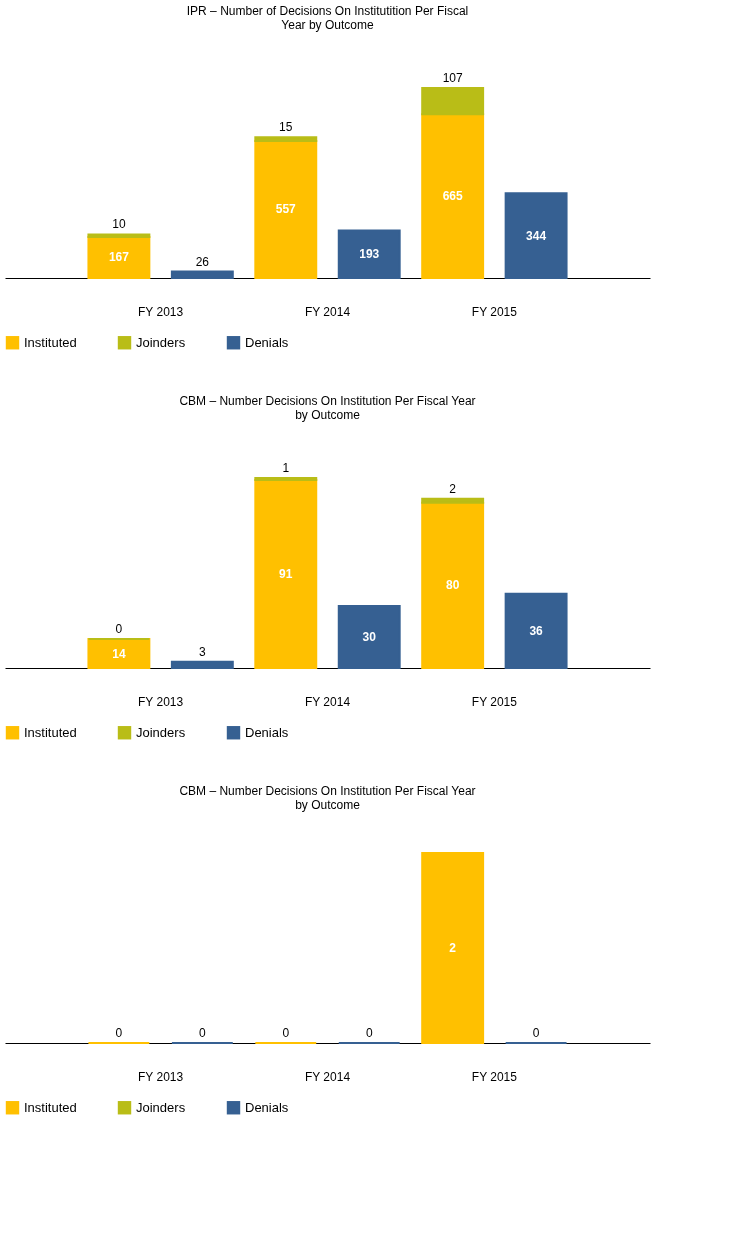 The image size is (738, 1238). What do you see at coordinates (202, 651) in the screenshot?
I see `data-label: 3` at bounding box center [202, 651].